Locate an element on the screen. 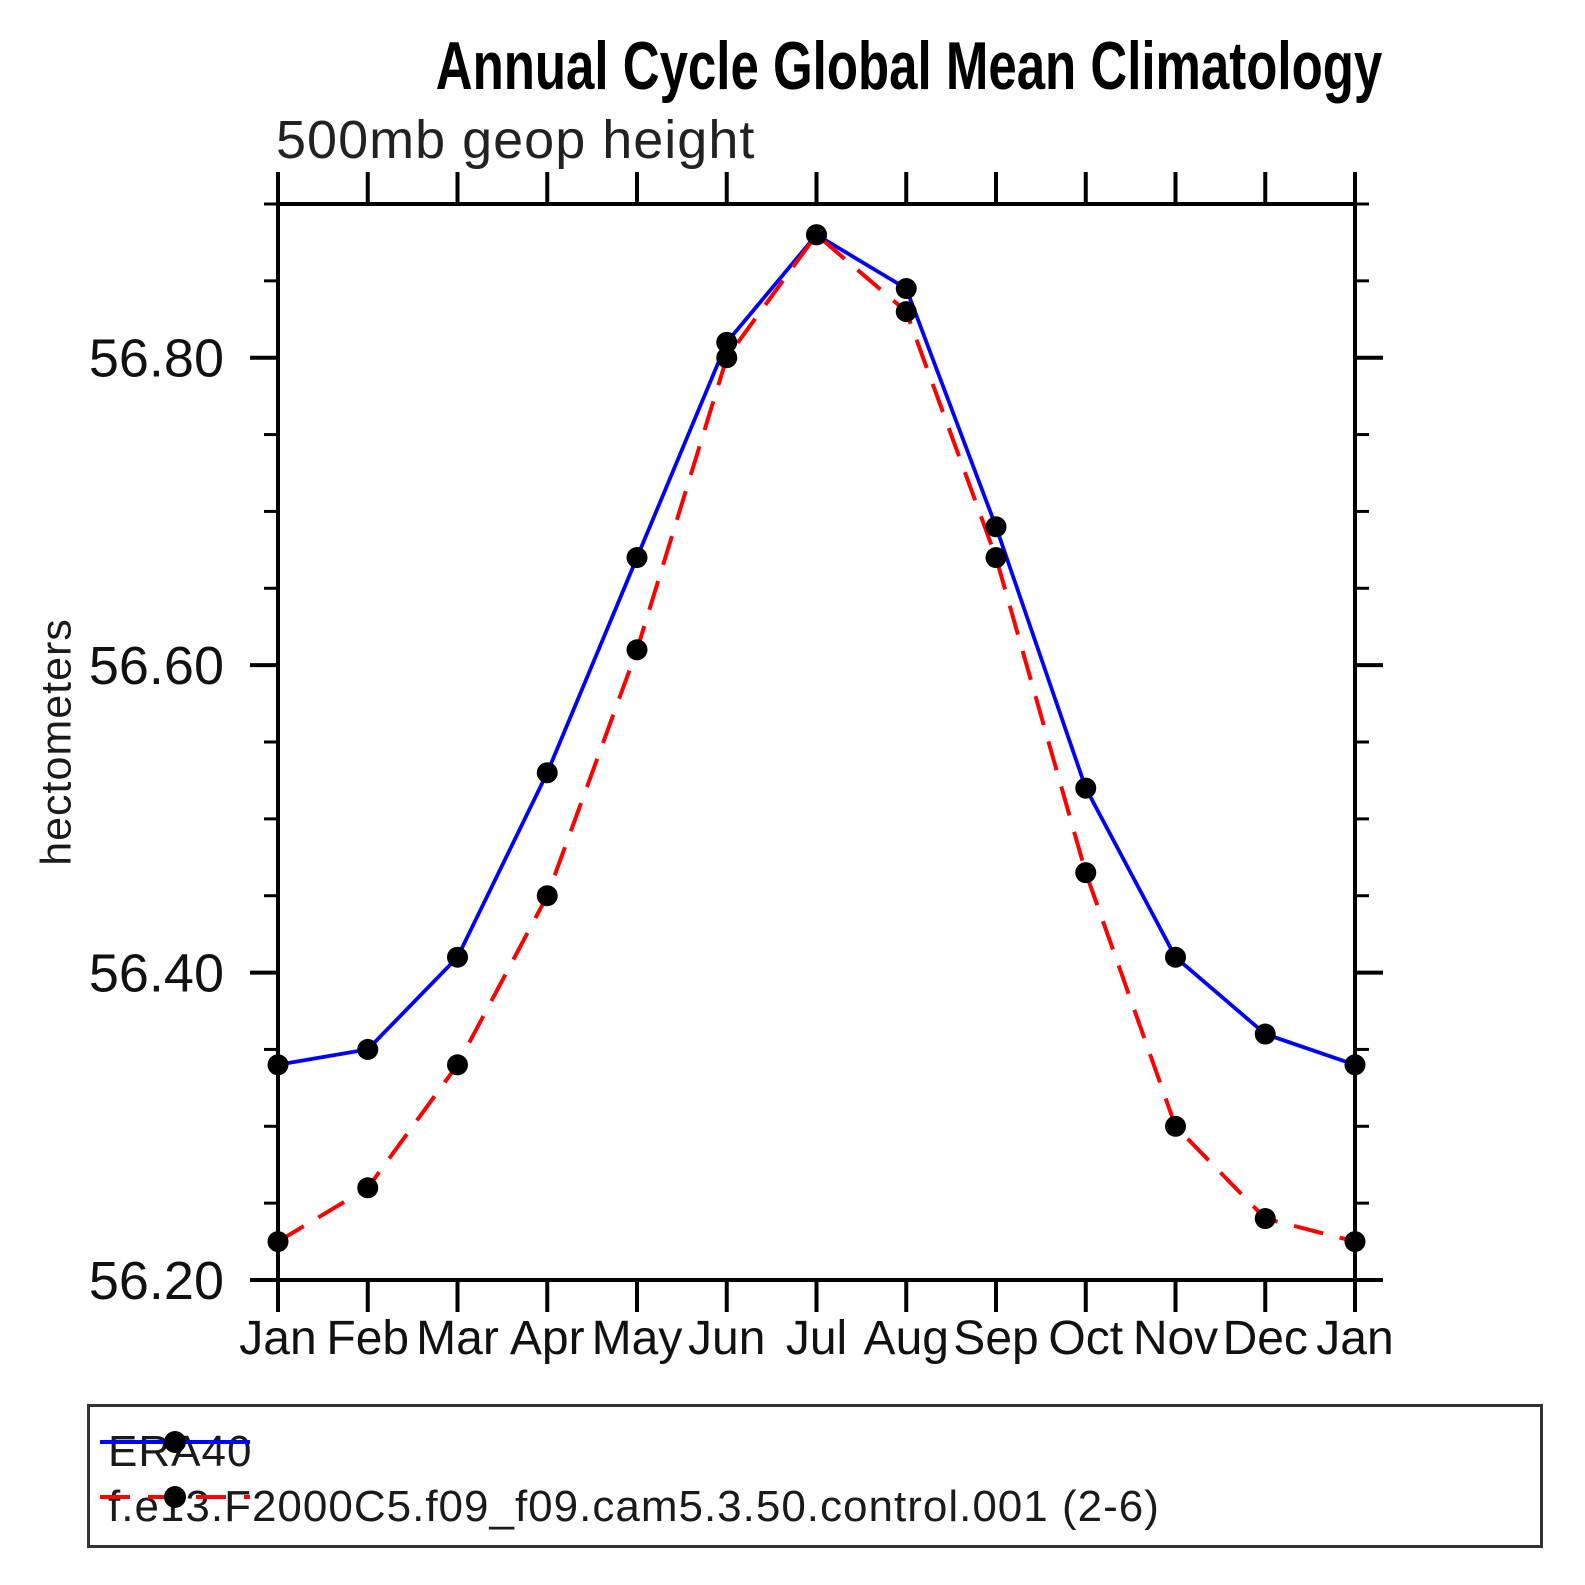 Image resolution: width=1585 pixels, height=1585 pixels. legend-sample-dashed-line is located at coordinates (175, 1497).